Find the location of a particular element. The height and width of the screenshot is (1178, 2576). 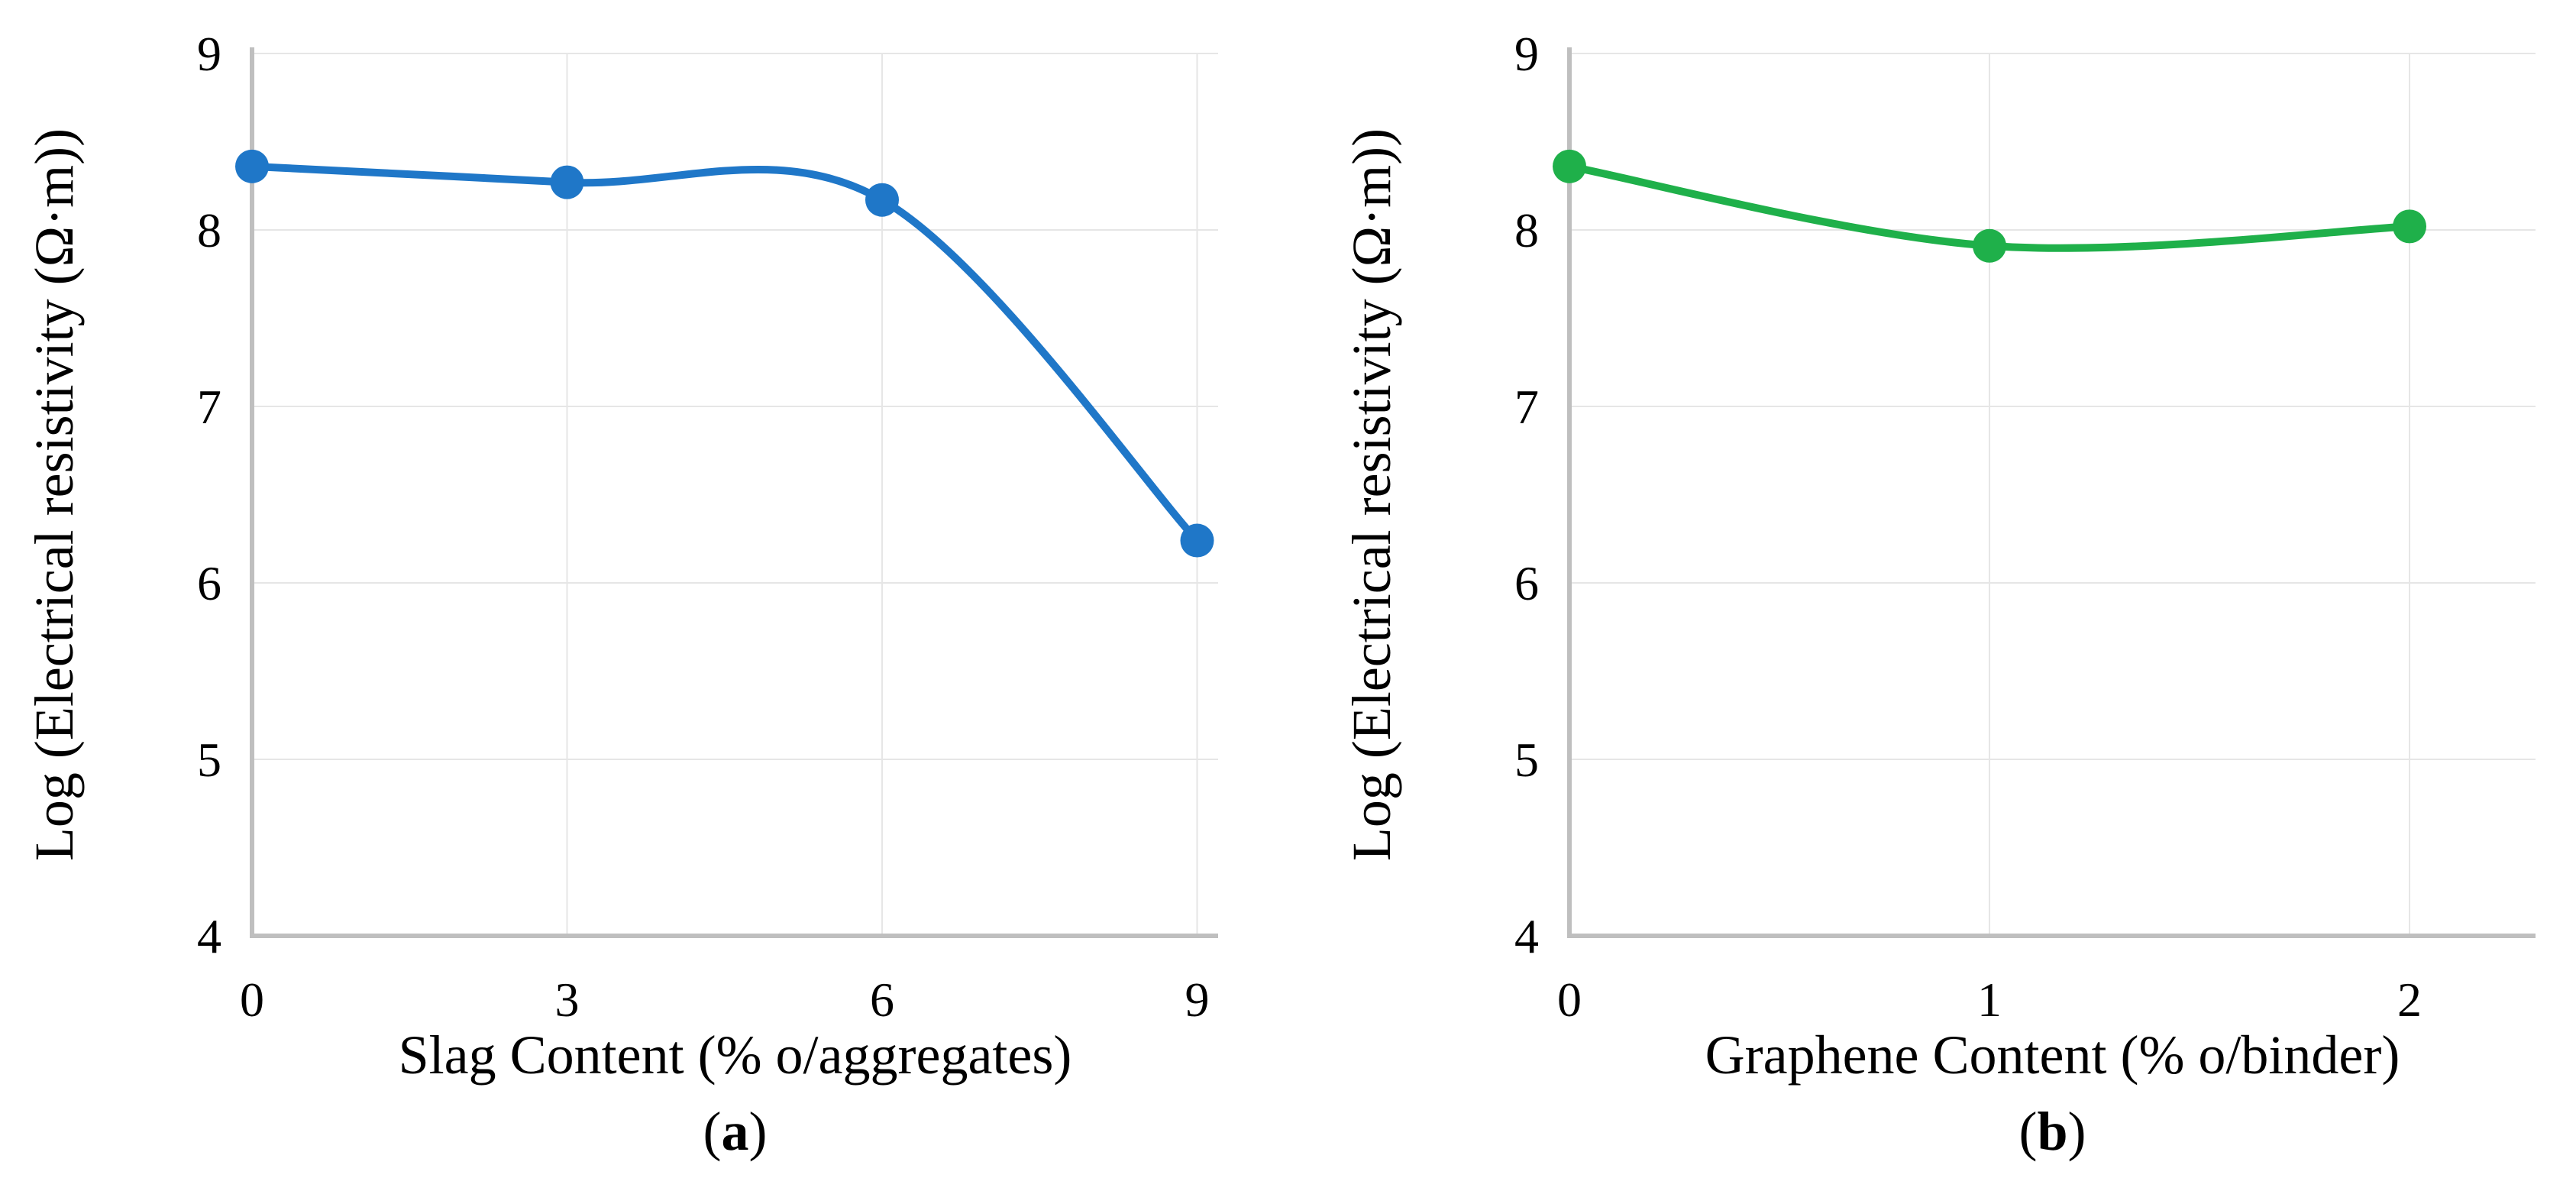

panel-letter: b is located at coordinates (2052, 1131).